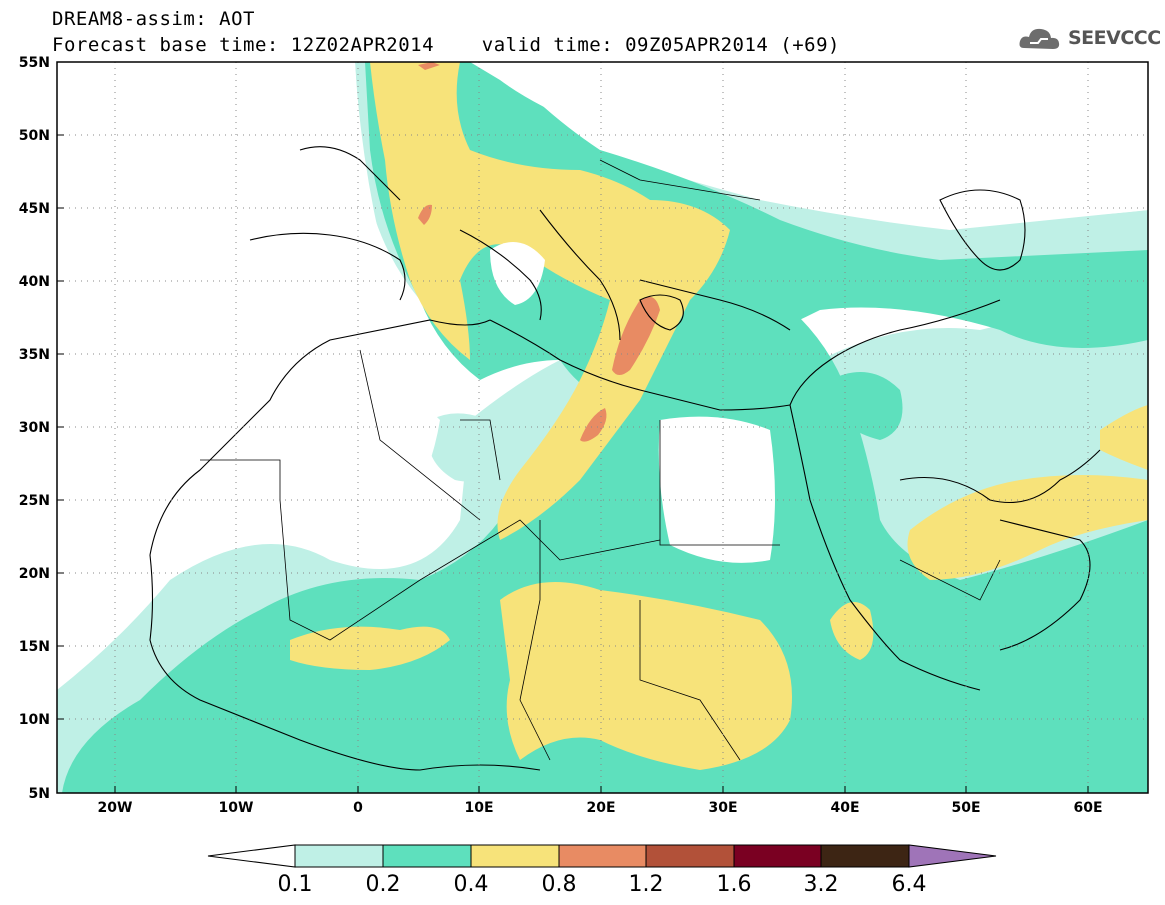  I want to click on lon-label: 20E, so click(600, 808).